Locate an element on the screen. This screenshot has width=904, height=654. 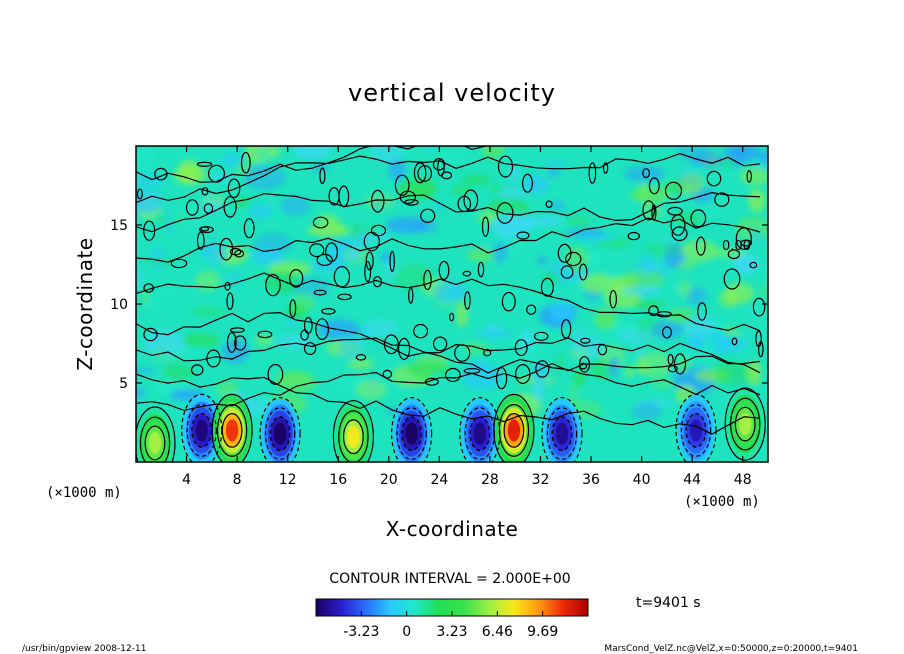
chart-title: vertical velocity is located at coordinates (452, 93).